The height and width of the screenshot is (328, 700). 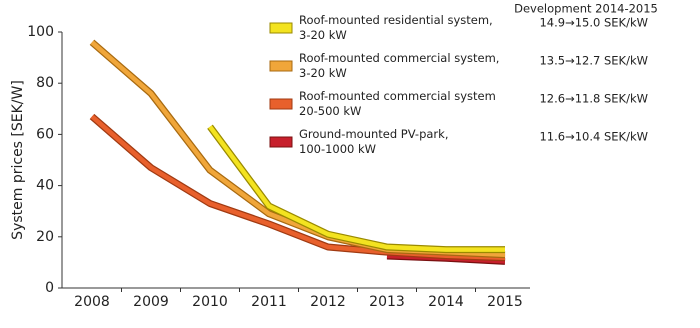 I want to click on legend-label: Roof-mounted residential system, 3-20 kW, so click(x=396, y=27).